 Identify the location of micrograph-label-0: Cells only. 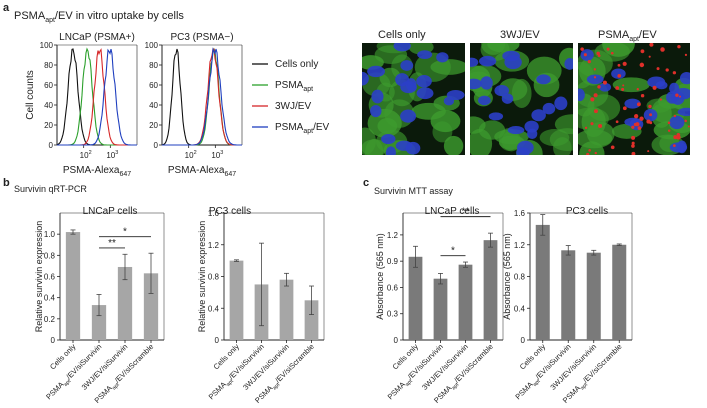
(402, 35).